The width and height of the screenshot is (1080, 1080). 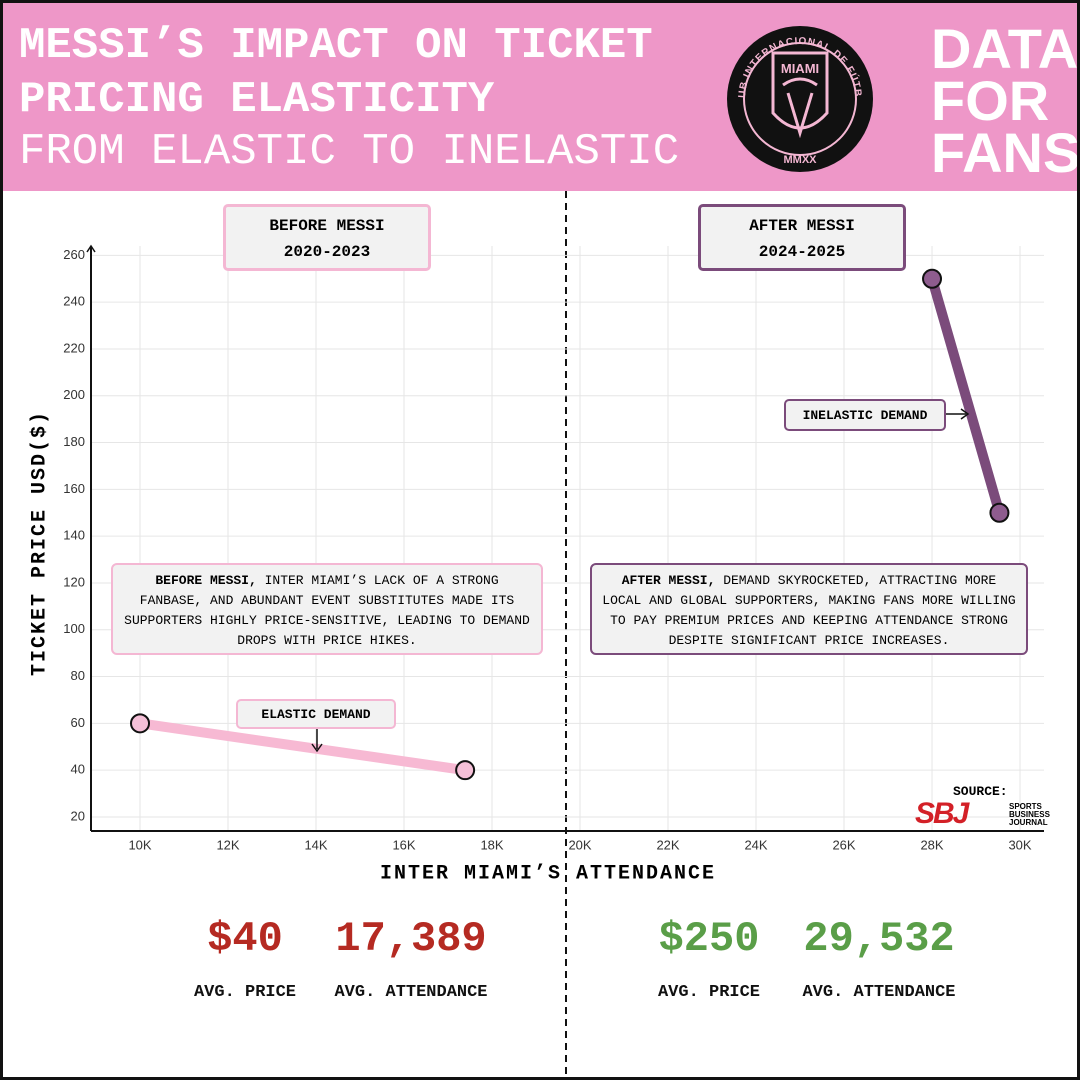 I want to click on stat-price: $250, so click(x=709, y=939).